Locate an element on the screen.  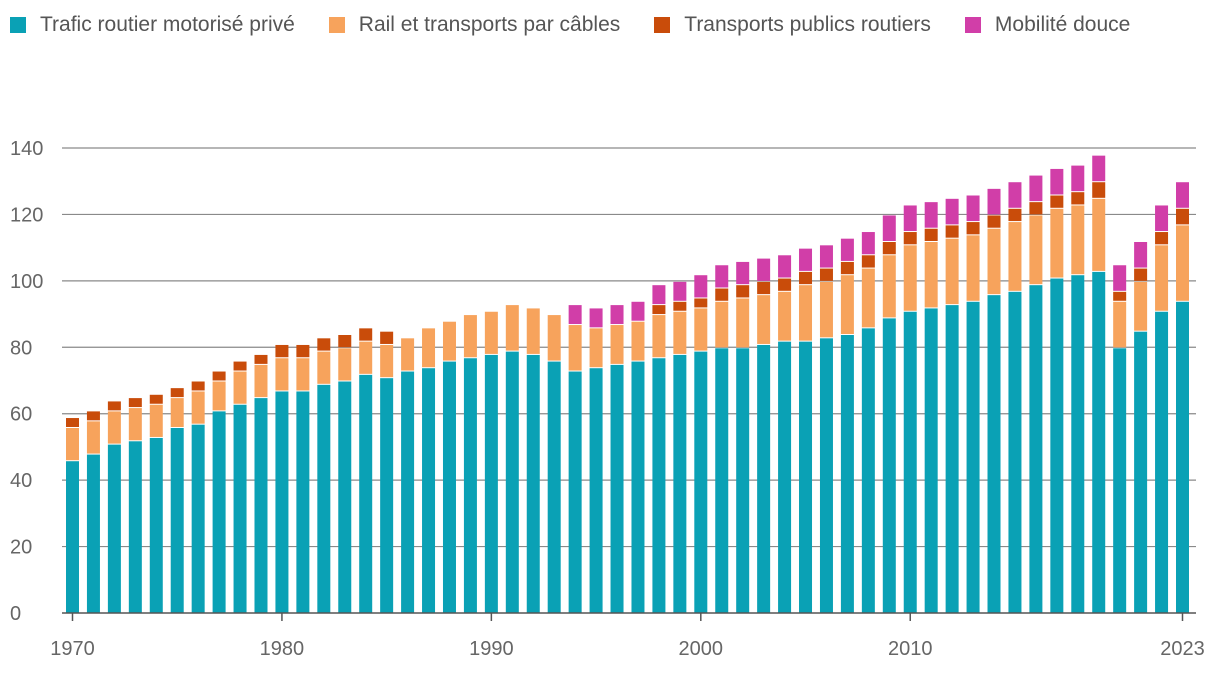
legend-item: Rail et transports par câbles is located at coordinates (474, 25).